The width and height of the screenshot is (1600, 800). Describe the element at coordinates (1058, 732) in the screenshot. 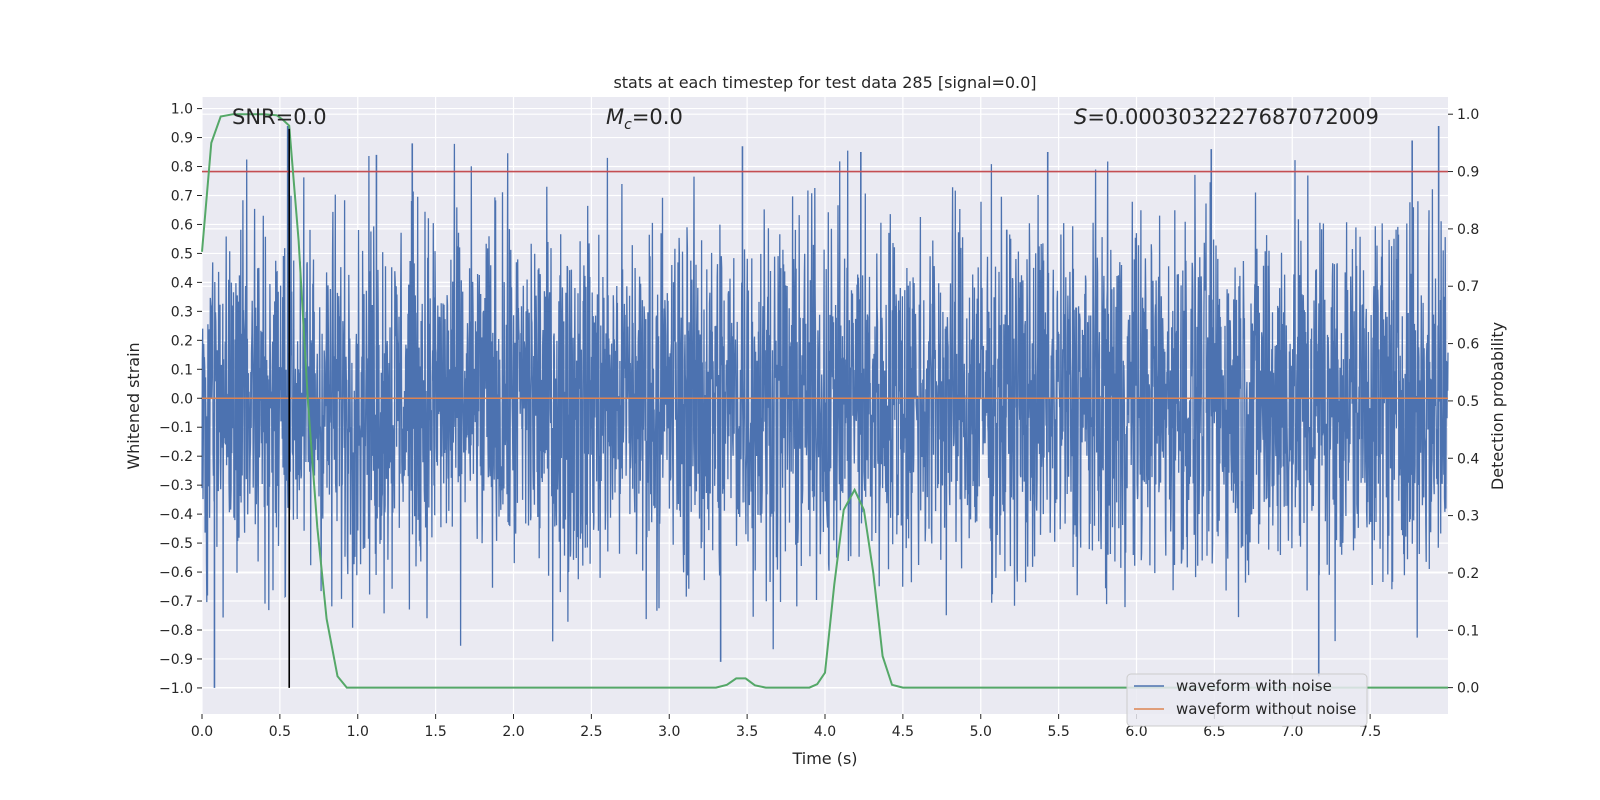

I see `x-tick-label: 5.5` at that location.